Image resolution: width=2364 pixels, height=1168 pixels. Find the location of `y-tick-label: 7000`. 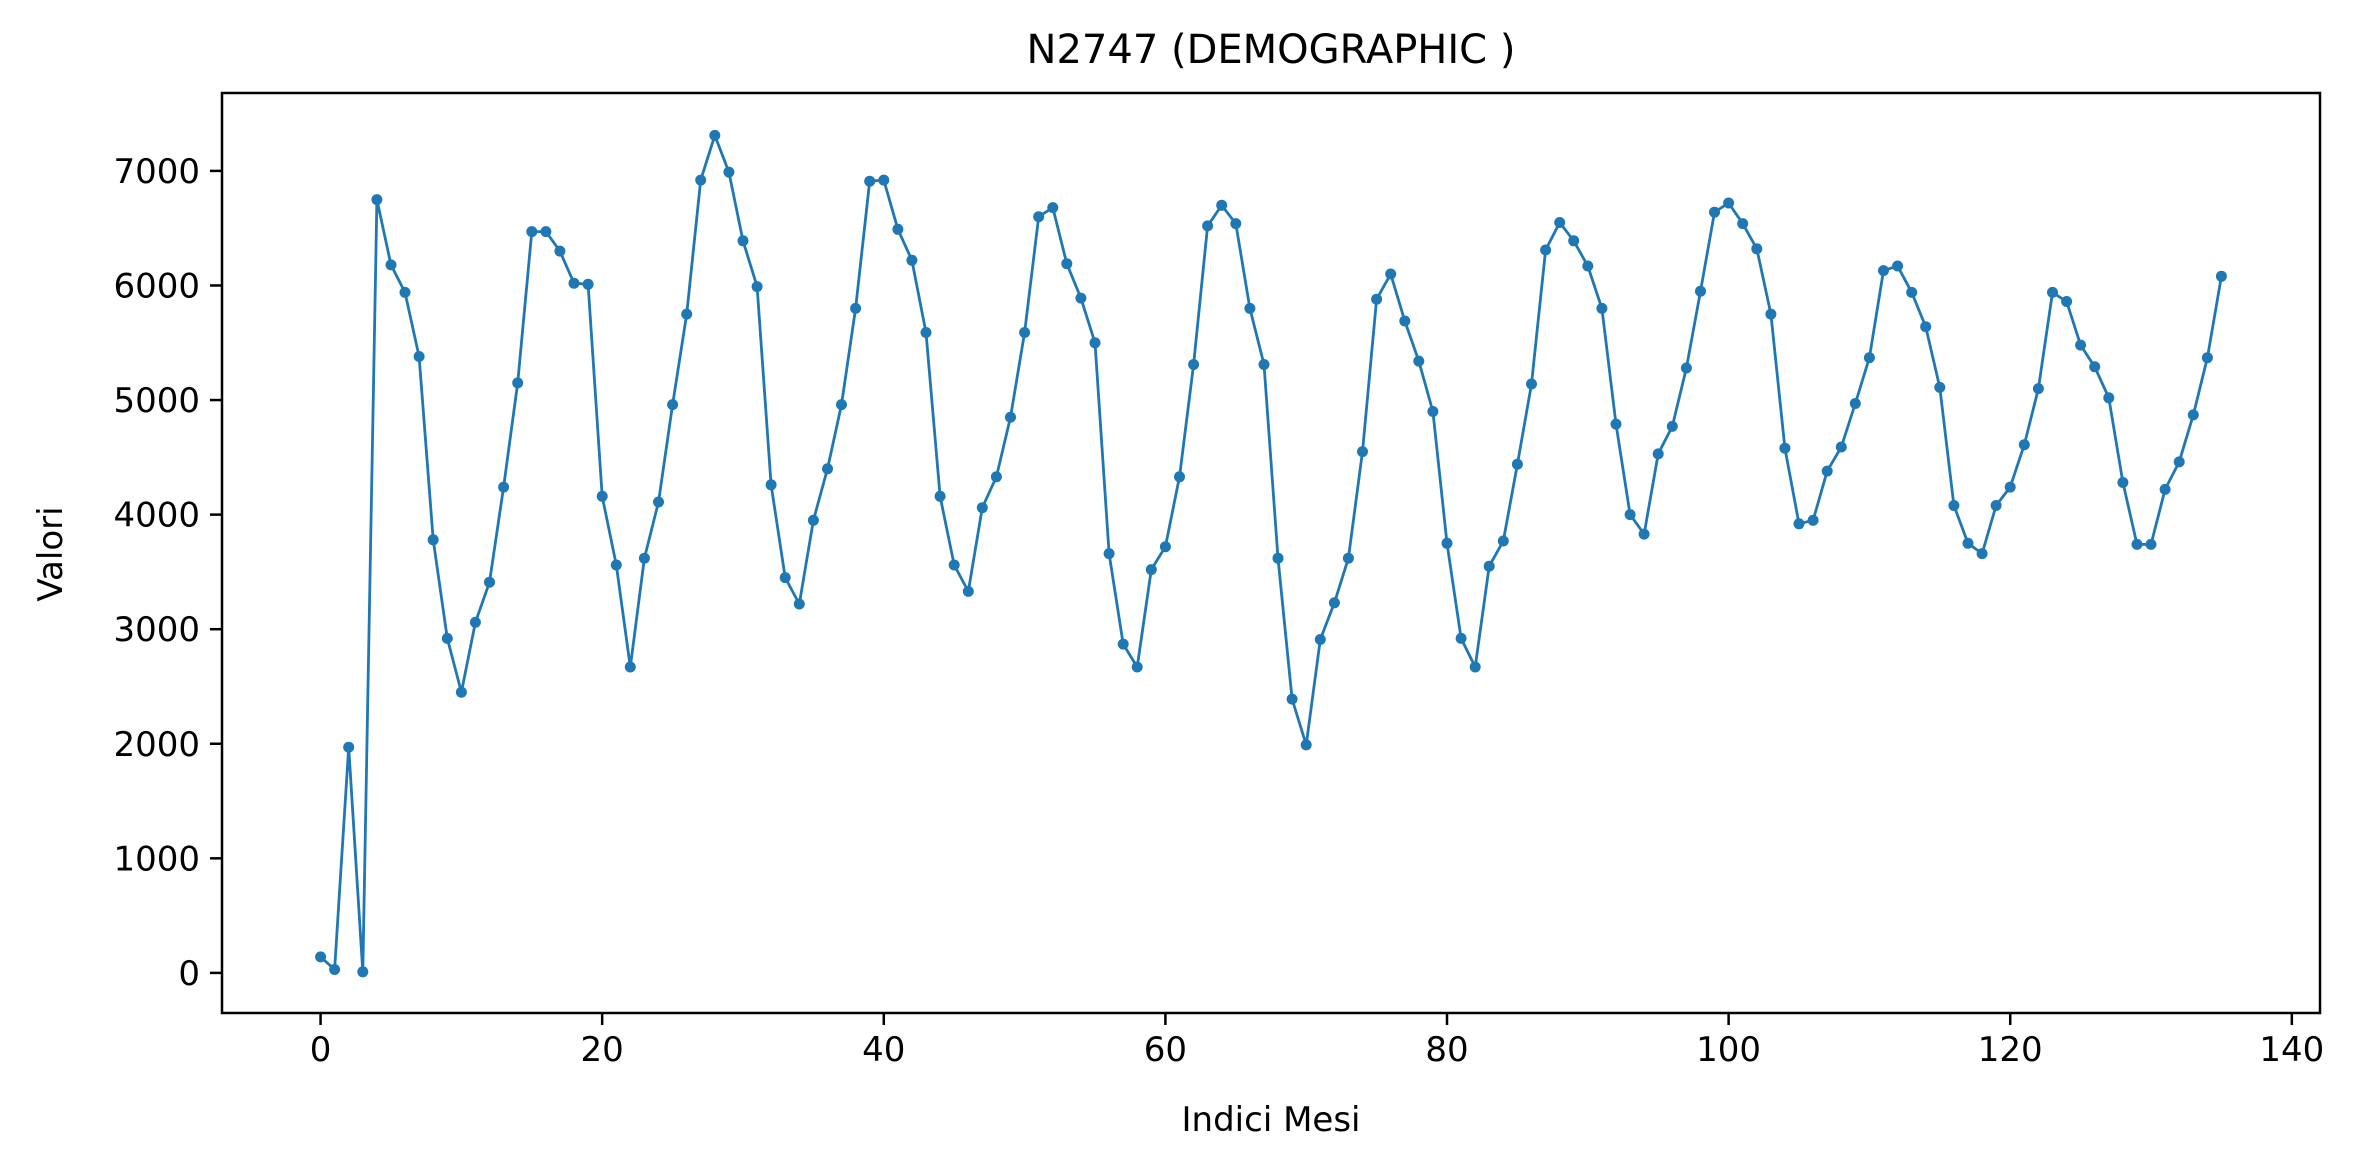

y-tick-label: 7000 is located at coordinates (156, 172).